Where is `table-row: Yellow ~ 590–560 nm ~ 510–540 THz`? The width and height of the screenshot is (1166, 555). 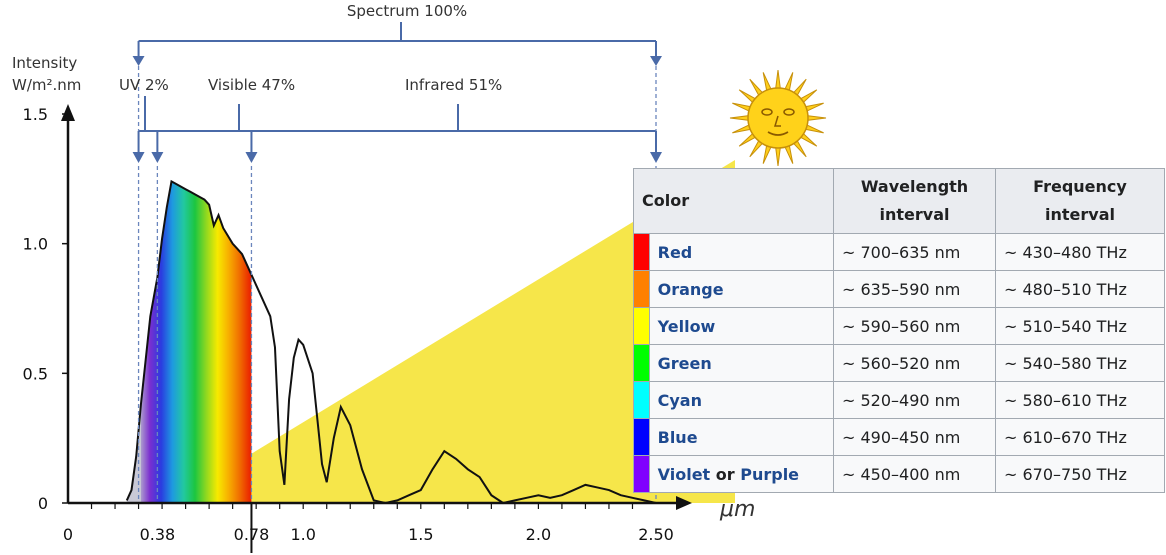
table-row: Yellow ~ 590–560 nm ~ 510–540 THz is located at coordinates (899, 326).